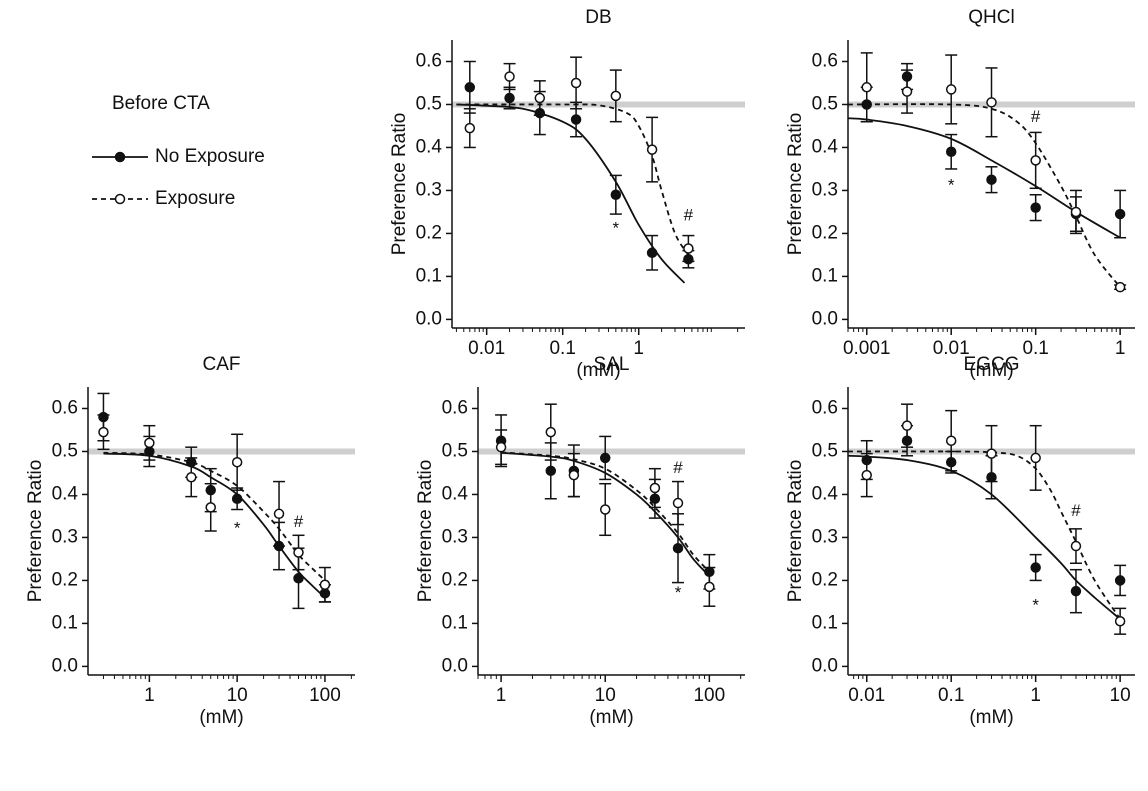 The height and width of the screenshot is (791, 1148). What do you see at coordinates (612, 364) in the screenshot?
I see `panel-title: SAL` at bounding box center [612, 364].